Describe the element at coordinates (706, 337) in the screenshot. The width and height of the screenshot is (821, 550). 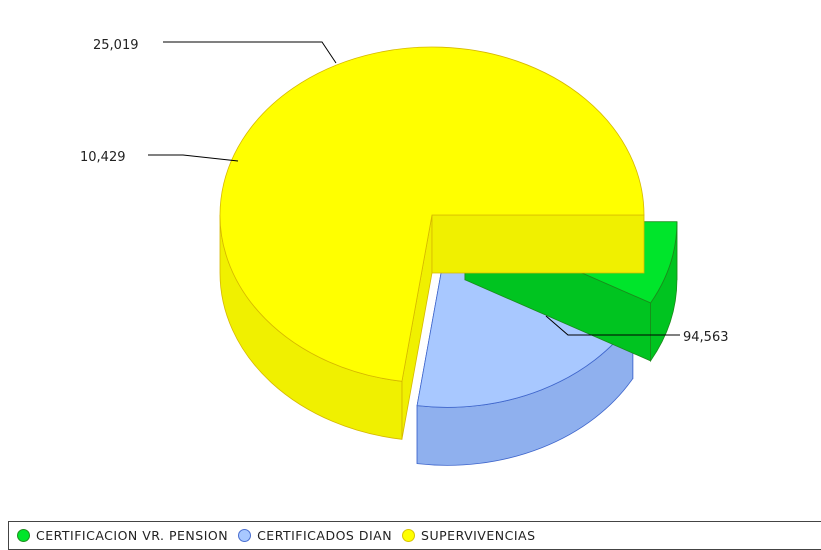
I see `data-label-supervivencias: 94,563` at that location.